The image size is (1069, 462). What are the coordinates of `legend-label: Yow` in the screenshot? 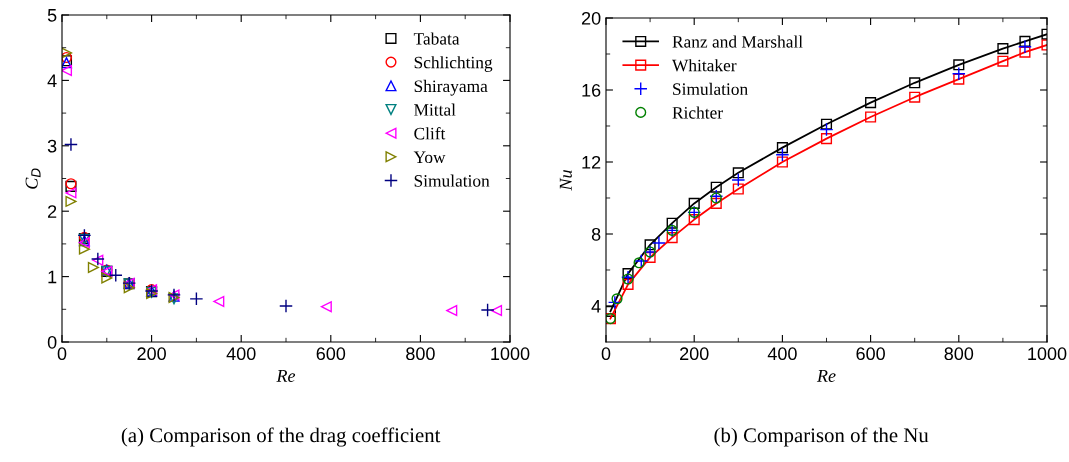 It's located at (429, 157).